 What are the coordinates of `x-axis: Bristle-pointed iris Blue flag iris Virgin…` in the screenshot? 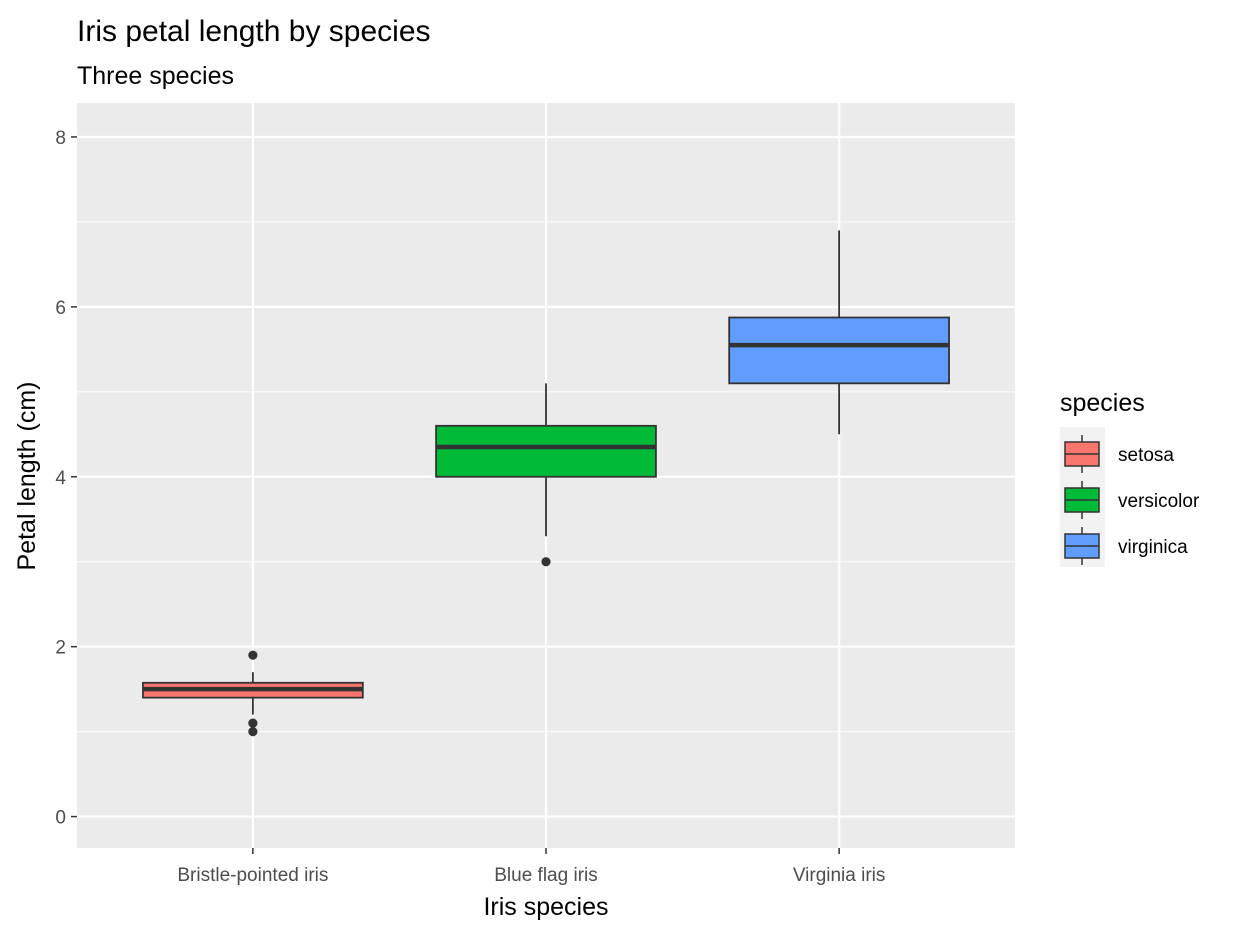 It's located at (531, 867).